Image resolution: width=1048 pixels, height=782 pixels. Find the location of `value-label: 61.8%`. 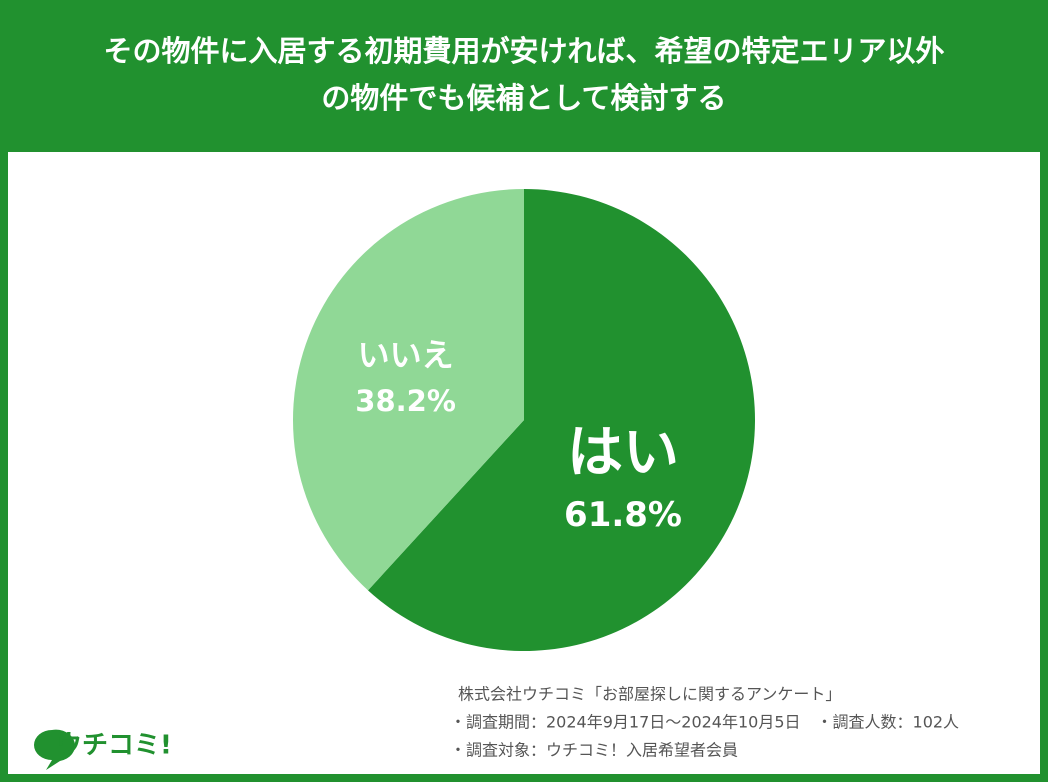

value-label: 61.8% is located at coordinates (623, 515).